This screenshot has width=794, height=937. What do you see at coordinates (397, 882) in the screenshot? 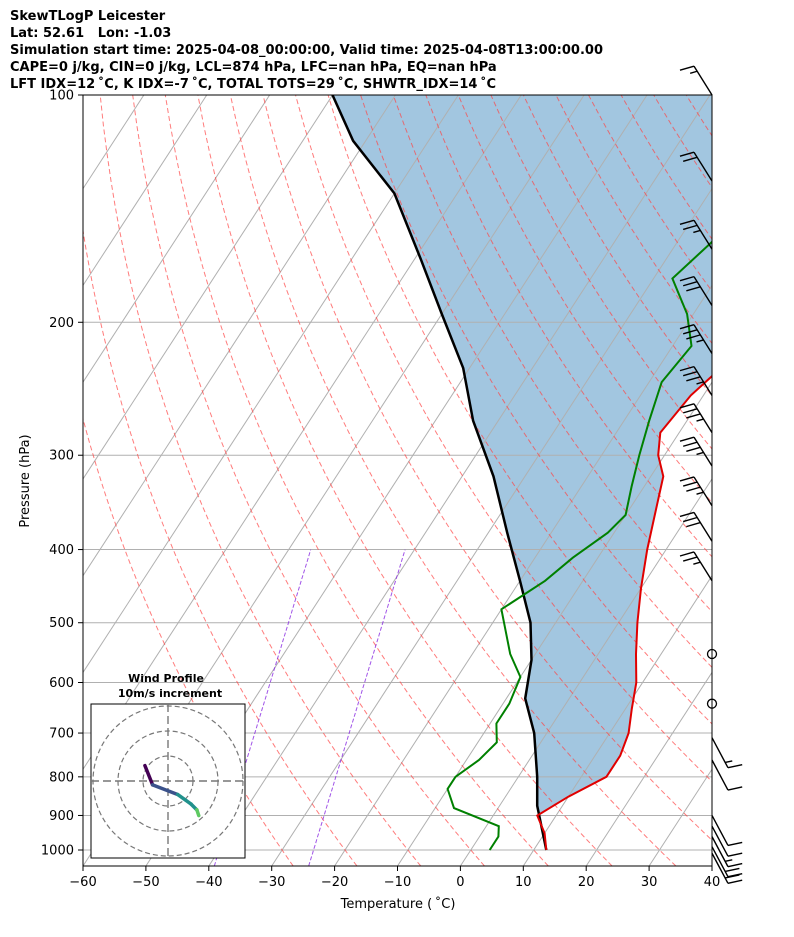
I see `x-tick-label: −10` at bounding box center [397, 882].